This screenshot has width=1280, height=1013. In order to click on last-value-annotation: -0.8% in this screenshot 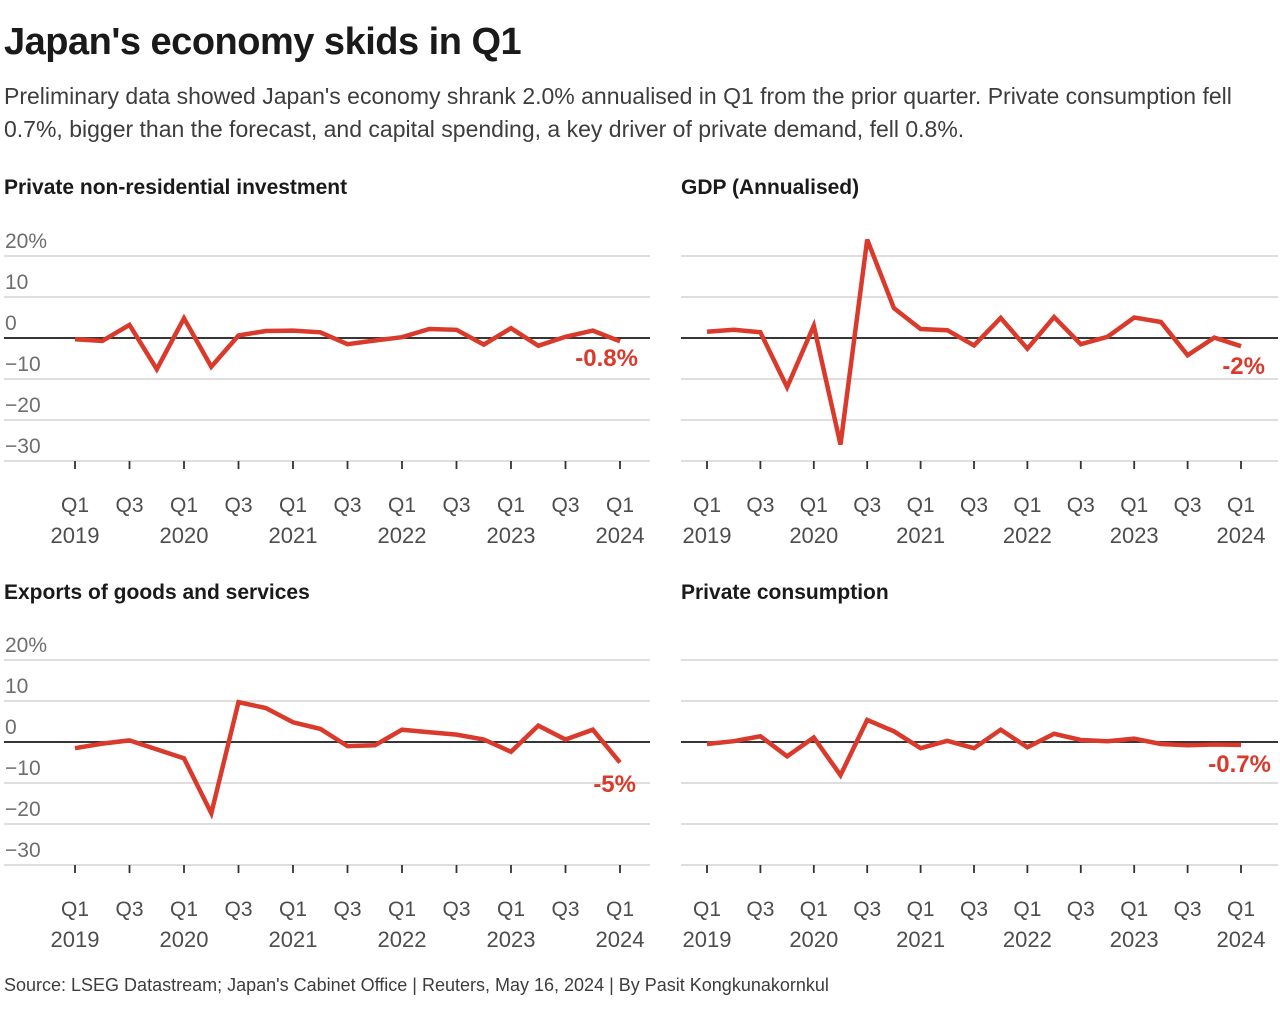, I will do `click(606, 358)`.